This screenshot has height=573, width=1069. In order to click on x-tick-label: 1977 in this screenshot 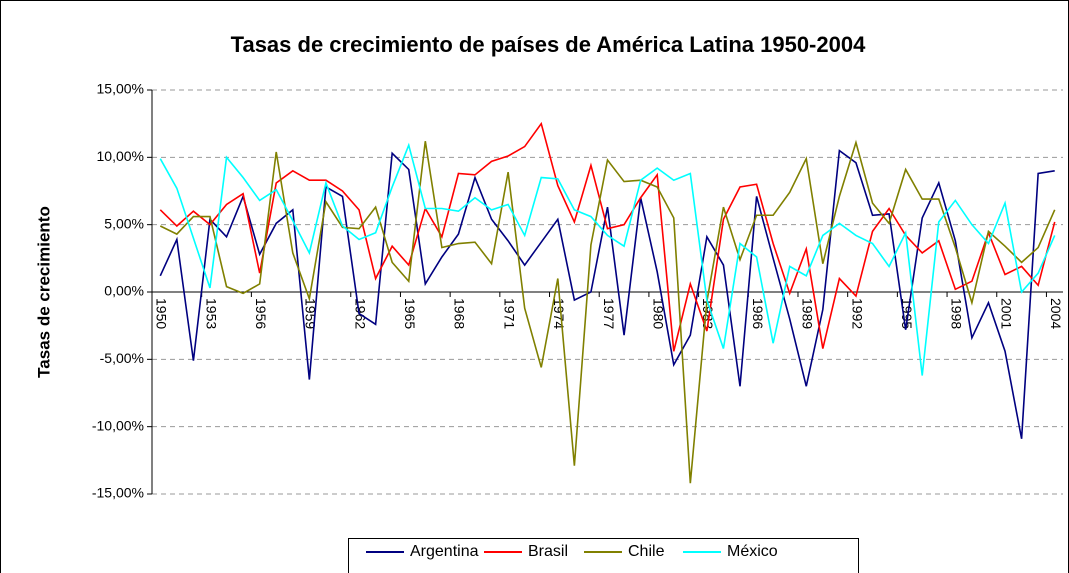, I will do `click(609, 313)`.